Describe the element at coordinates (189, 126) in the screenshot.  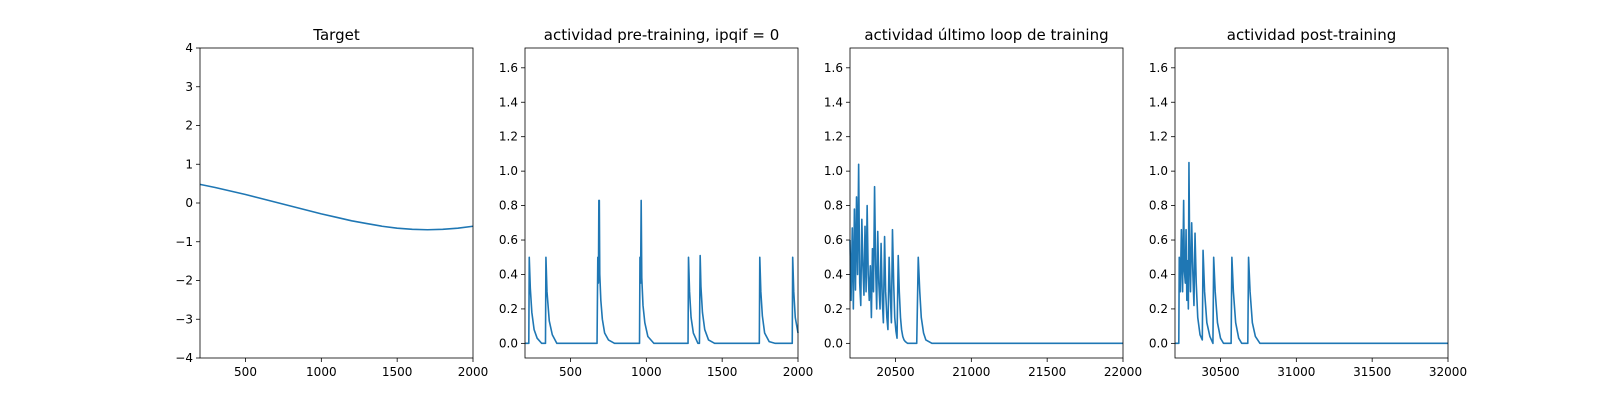
I see `y-tick-label: 2` at that location.